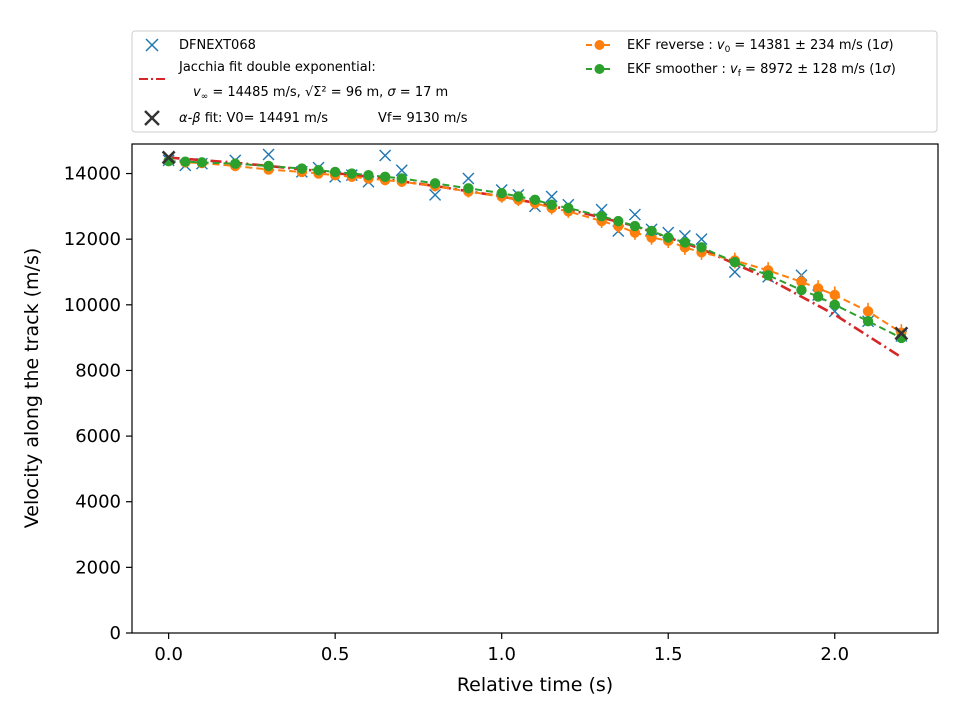  What do you see at coordinates (98, 436) in the screenshot?
I see `y-tick-label: 6000` at bounding box center [98, 436].